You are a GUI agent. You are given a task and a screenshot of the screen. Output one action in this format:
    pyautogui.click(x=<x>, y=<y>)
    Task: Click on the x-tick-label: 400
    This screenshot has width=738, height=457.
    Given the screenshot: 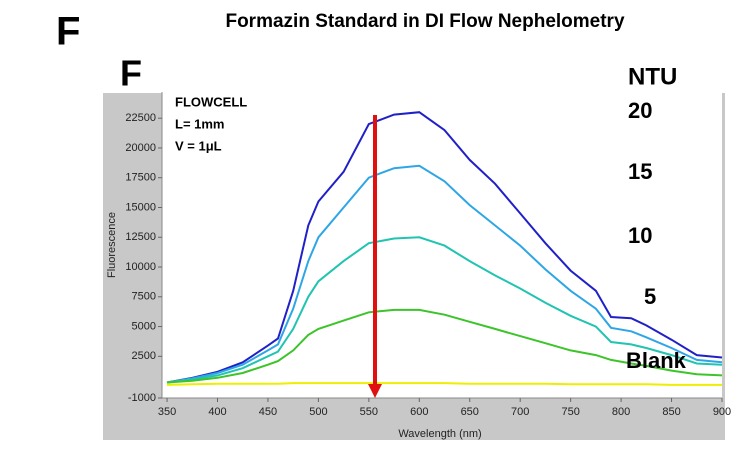 What is the action you would take?
    pyautogui.click(x=217, y=412)
    